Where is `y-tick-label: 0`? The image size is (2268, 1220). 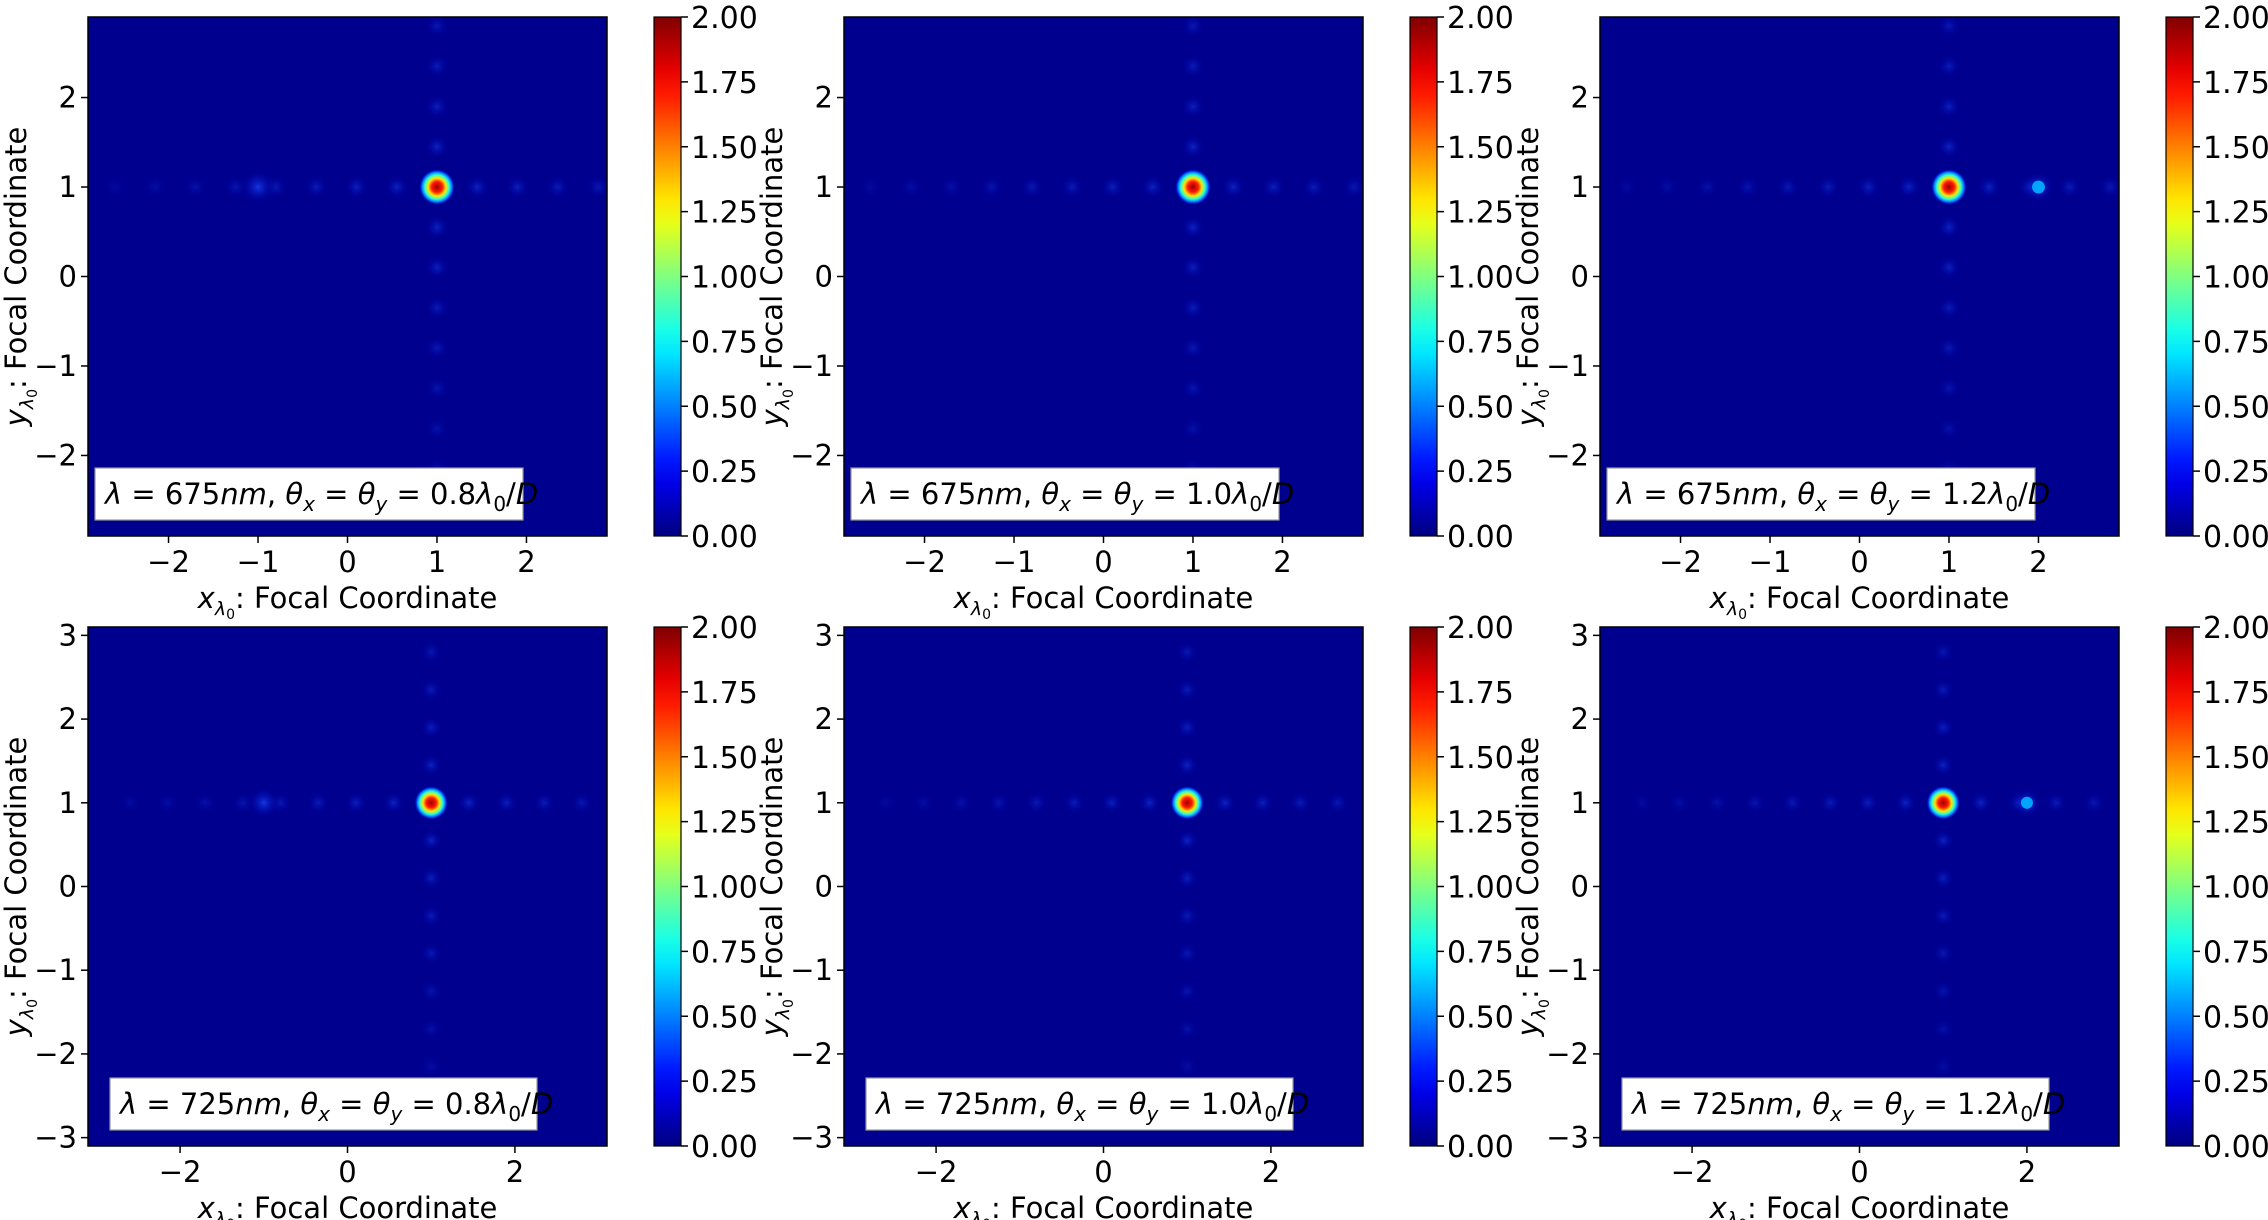 y-tick-label: 0 is located at coordinates (68, 887).